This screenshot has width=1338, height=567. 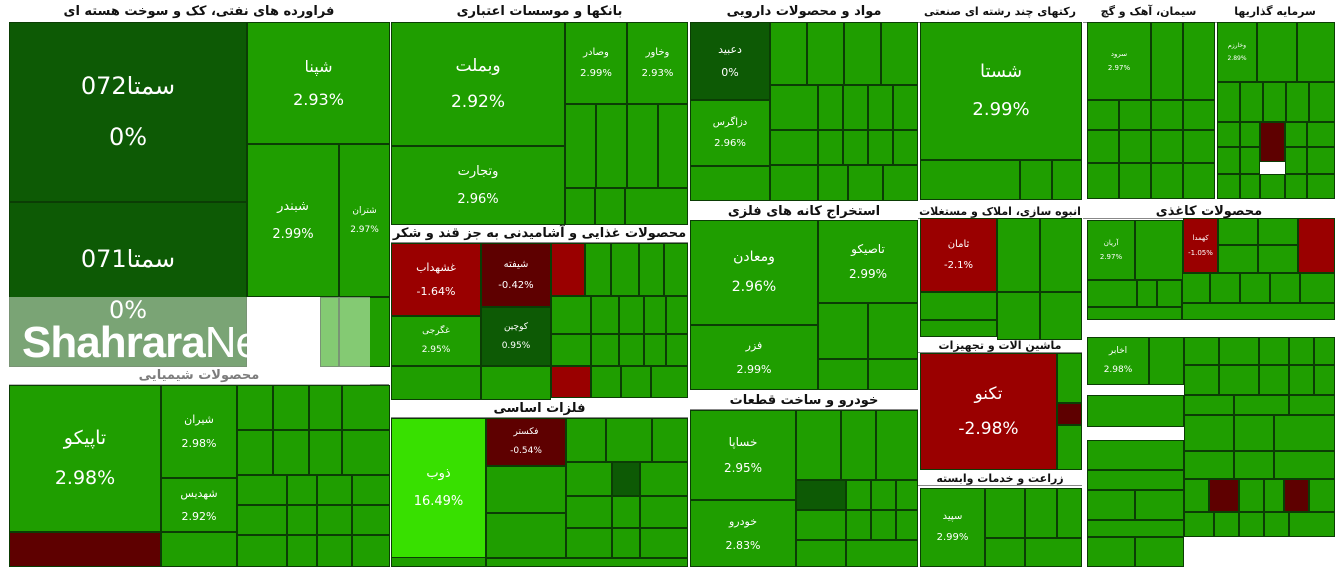 I want to click on symbol-tile: فکستر -0.54%, so click(x=526, y=442).